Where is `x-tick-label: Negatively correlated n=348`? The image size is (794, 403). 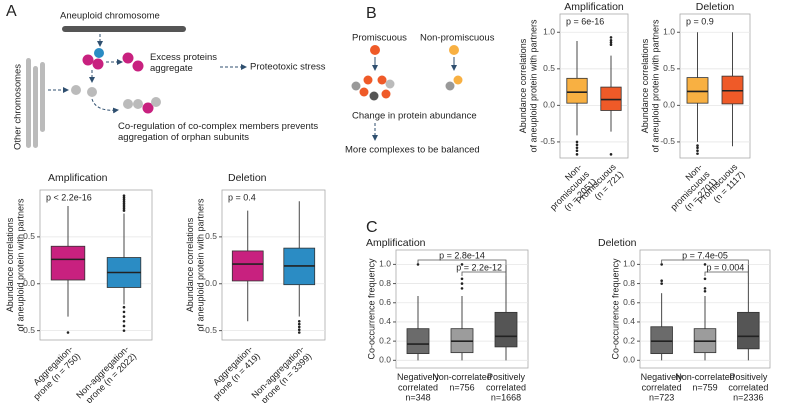 x-tick-label: Negatively correlated n=348 is located at coordinates (418, 387).